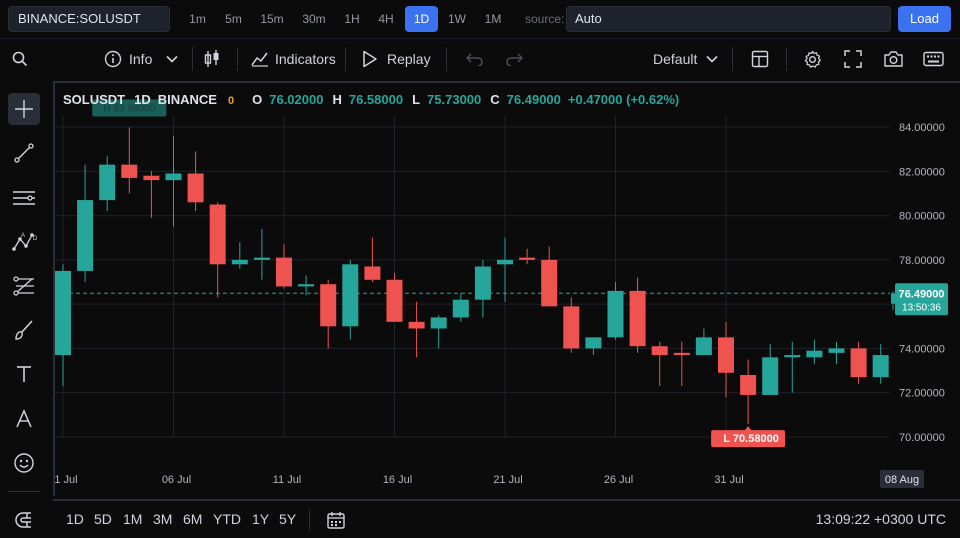  Describe the element at coordinates (685, 59) in the screenshot. I see `layout-selector: Default` at that location.